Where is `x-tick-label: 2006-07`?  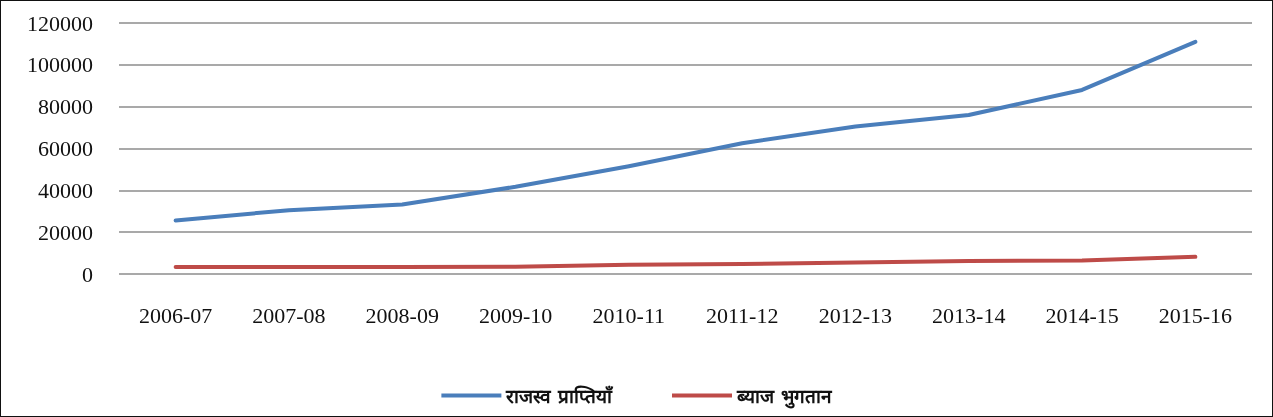
x-tick-label: 2006-07 is located at coordinates (175, 315).